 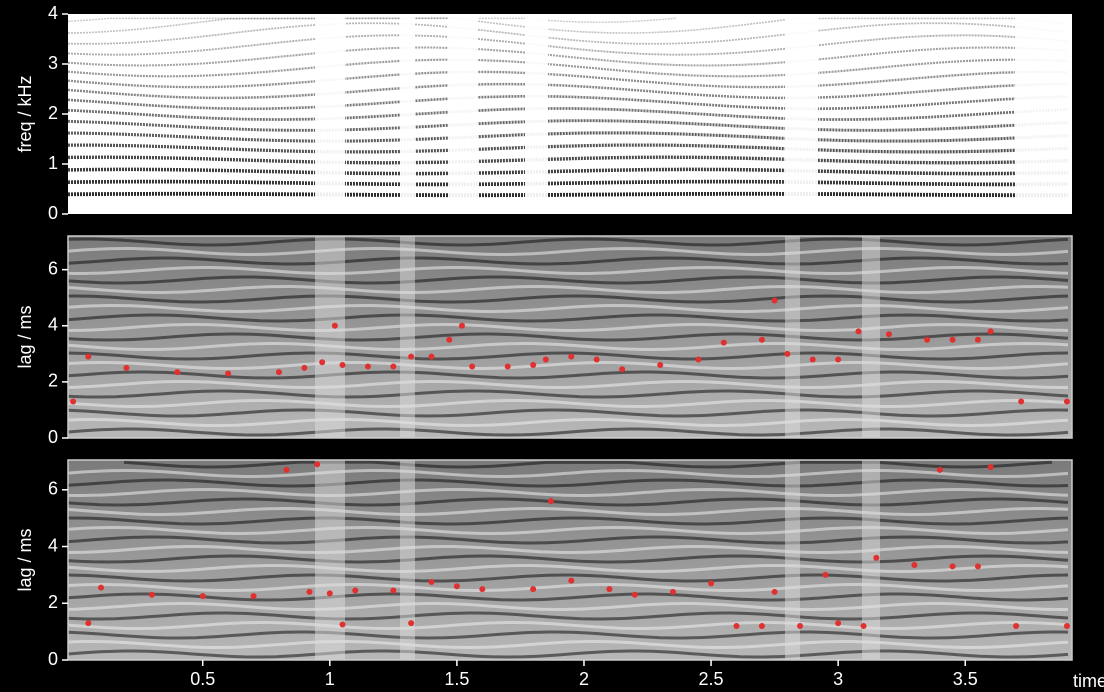 I want to click on x-tick-label: 1, so click(x=330, y=679).